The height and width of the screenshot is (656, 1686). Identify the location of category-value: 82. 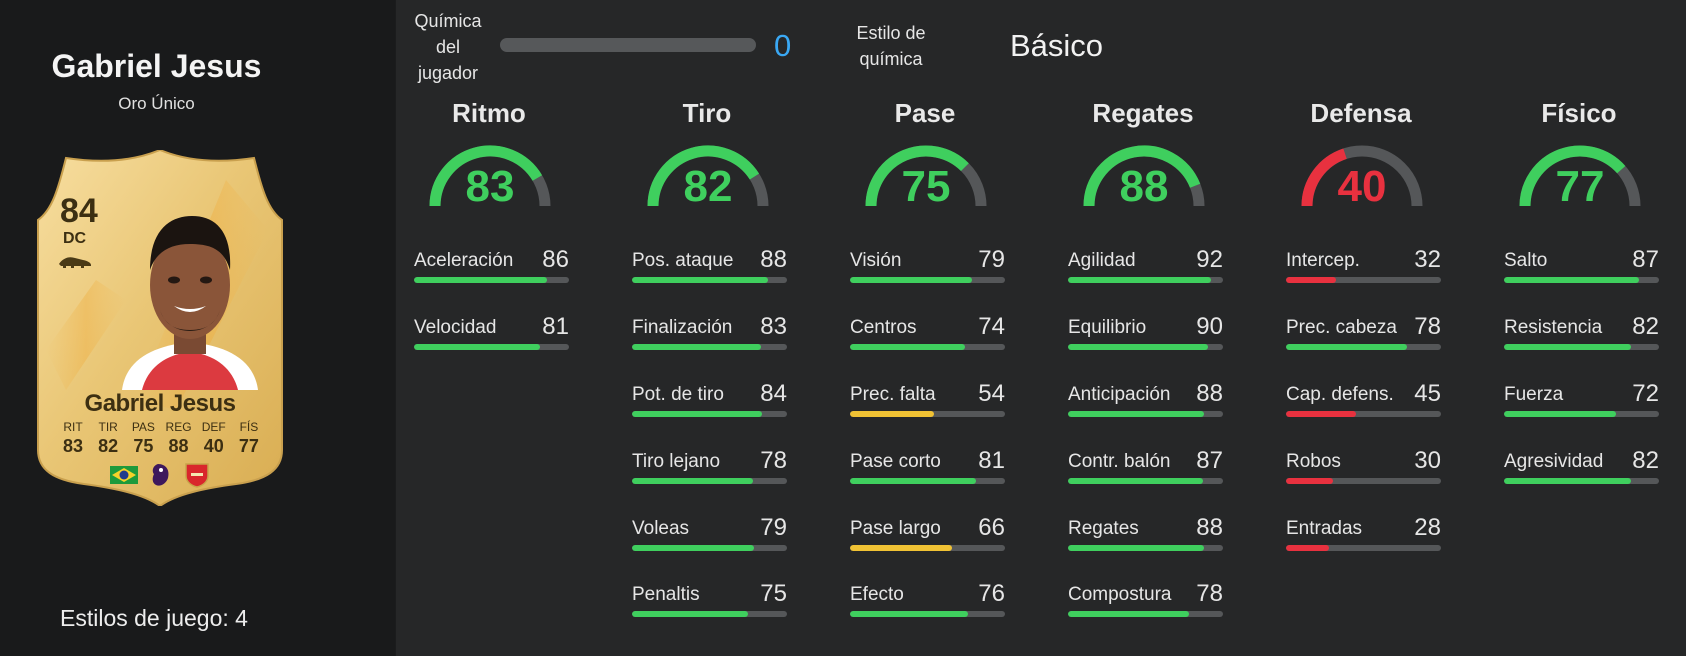
(708, 186).